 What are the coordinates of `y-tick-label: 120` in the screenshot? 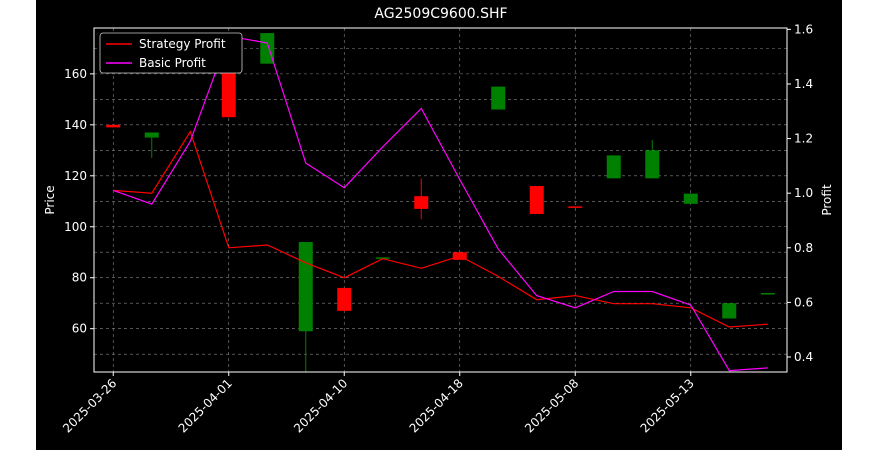 It's located at (75, 176).